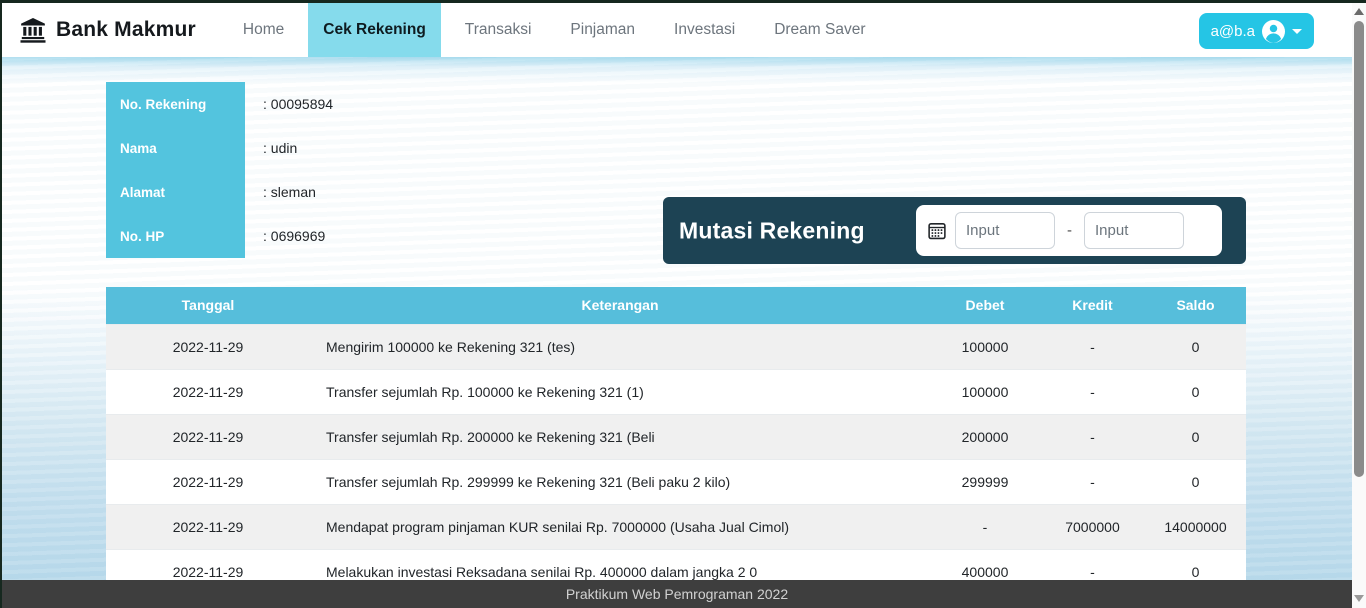 The width and height of the screenshot is (1366, 608). I want to click on nav-item-pinjaman: Pinjaman, so click(603, 29).